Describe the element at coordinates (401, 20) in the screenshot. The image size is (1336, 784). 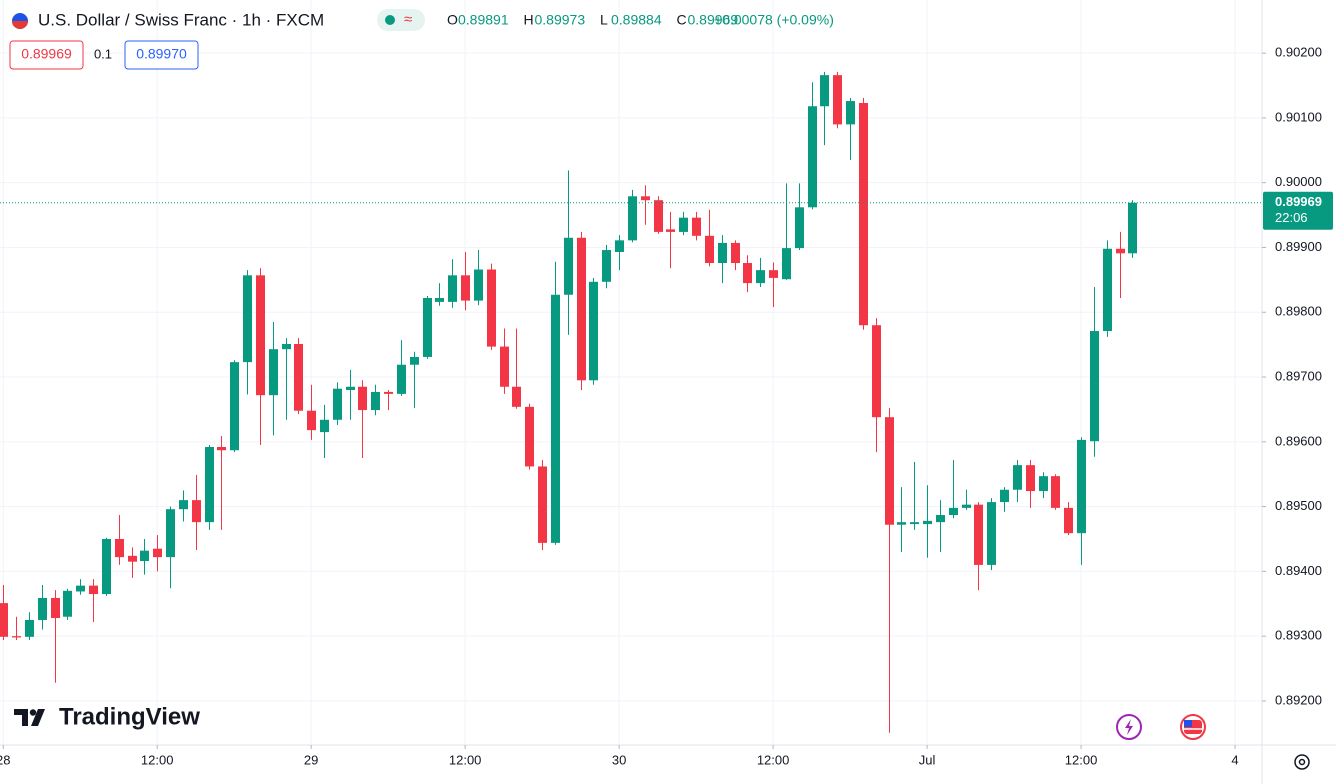
I see `status-badge` at that location.